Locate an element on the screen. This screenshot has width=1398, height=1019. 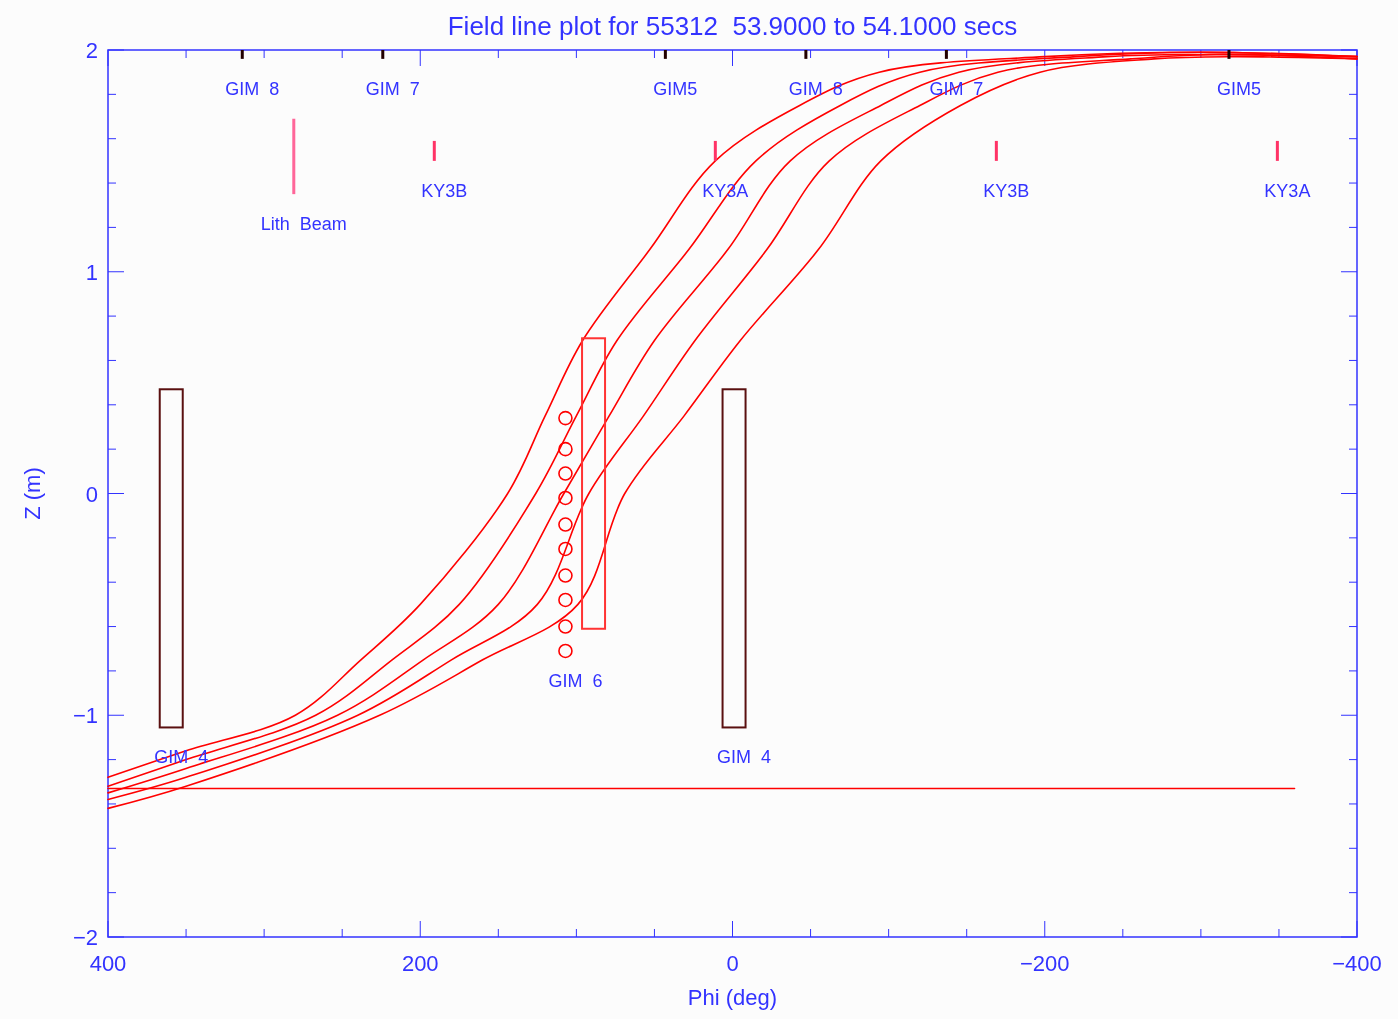
y-tick-label: 2 is located at coordinates (91, 50).